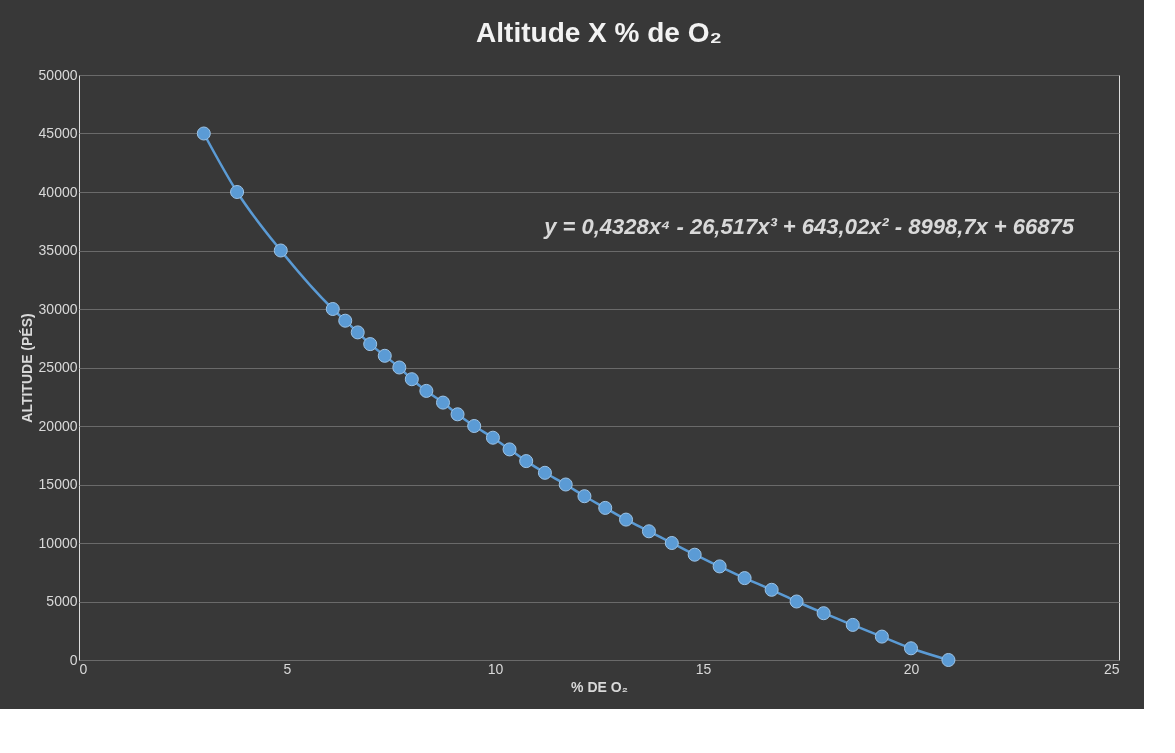 The height and width of the screenshot is (753, 1175). I want to click on x-tick-label: 5, so click(287, 668).